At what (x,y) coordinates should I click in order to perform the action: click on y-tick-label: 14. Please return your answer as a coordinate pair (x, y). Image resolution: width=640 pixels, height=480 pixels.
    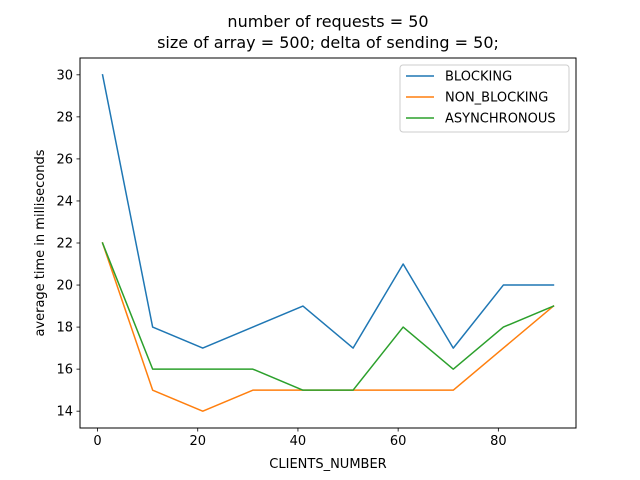
    Looking at the image, I should click on (64, 412).